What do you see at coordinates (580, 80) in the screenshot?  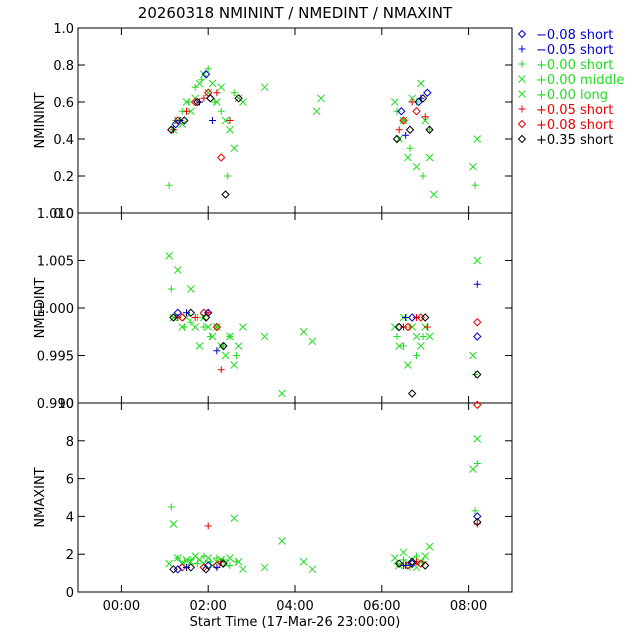 I see `legend-entry: +0.00 middle` at bounding box center [580, 80].